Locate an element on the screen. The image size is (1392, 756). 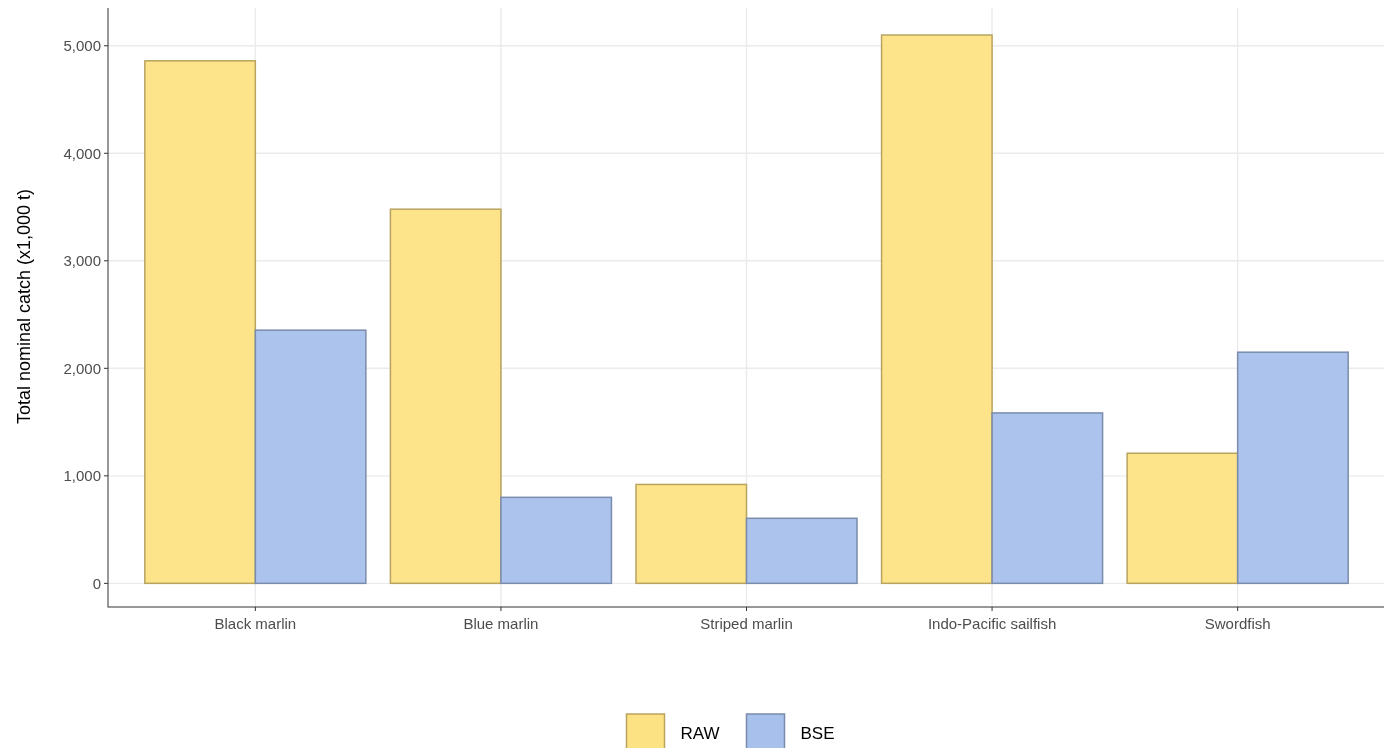
y-tick-label: 5,000 is located at coordinates (82, 46).